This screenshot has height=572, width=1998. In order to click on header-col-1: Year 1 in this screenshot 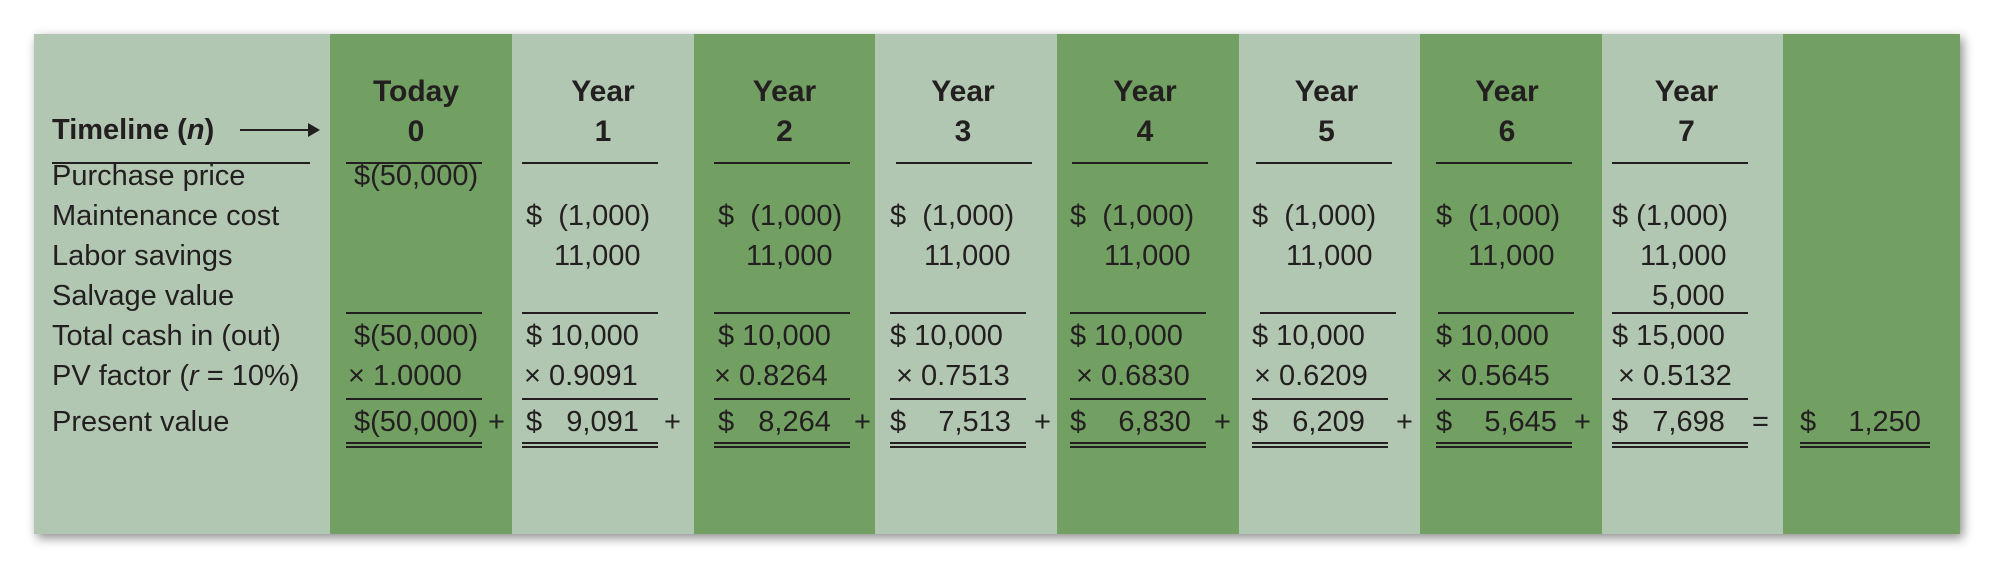, I will do `click(603, 284)`.